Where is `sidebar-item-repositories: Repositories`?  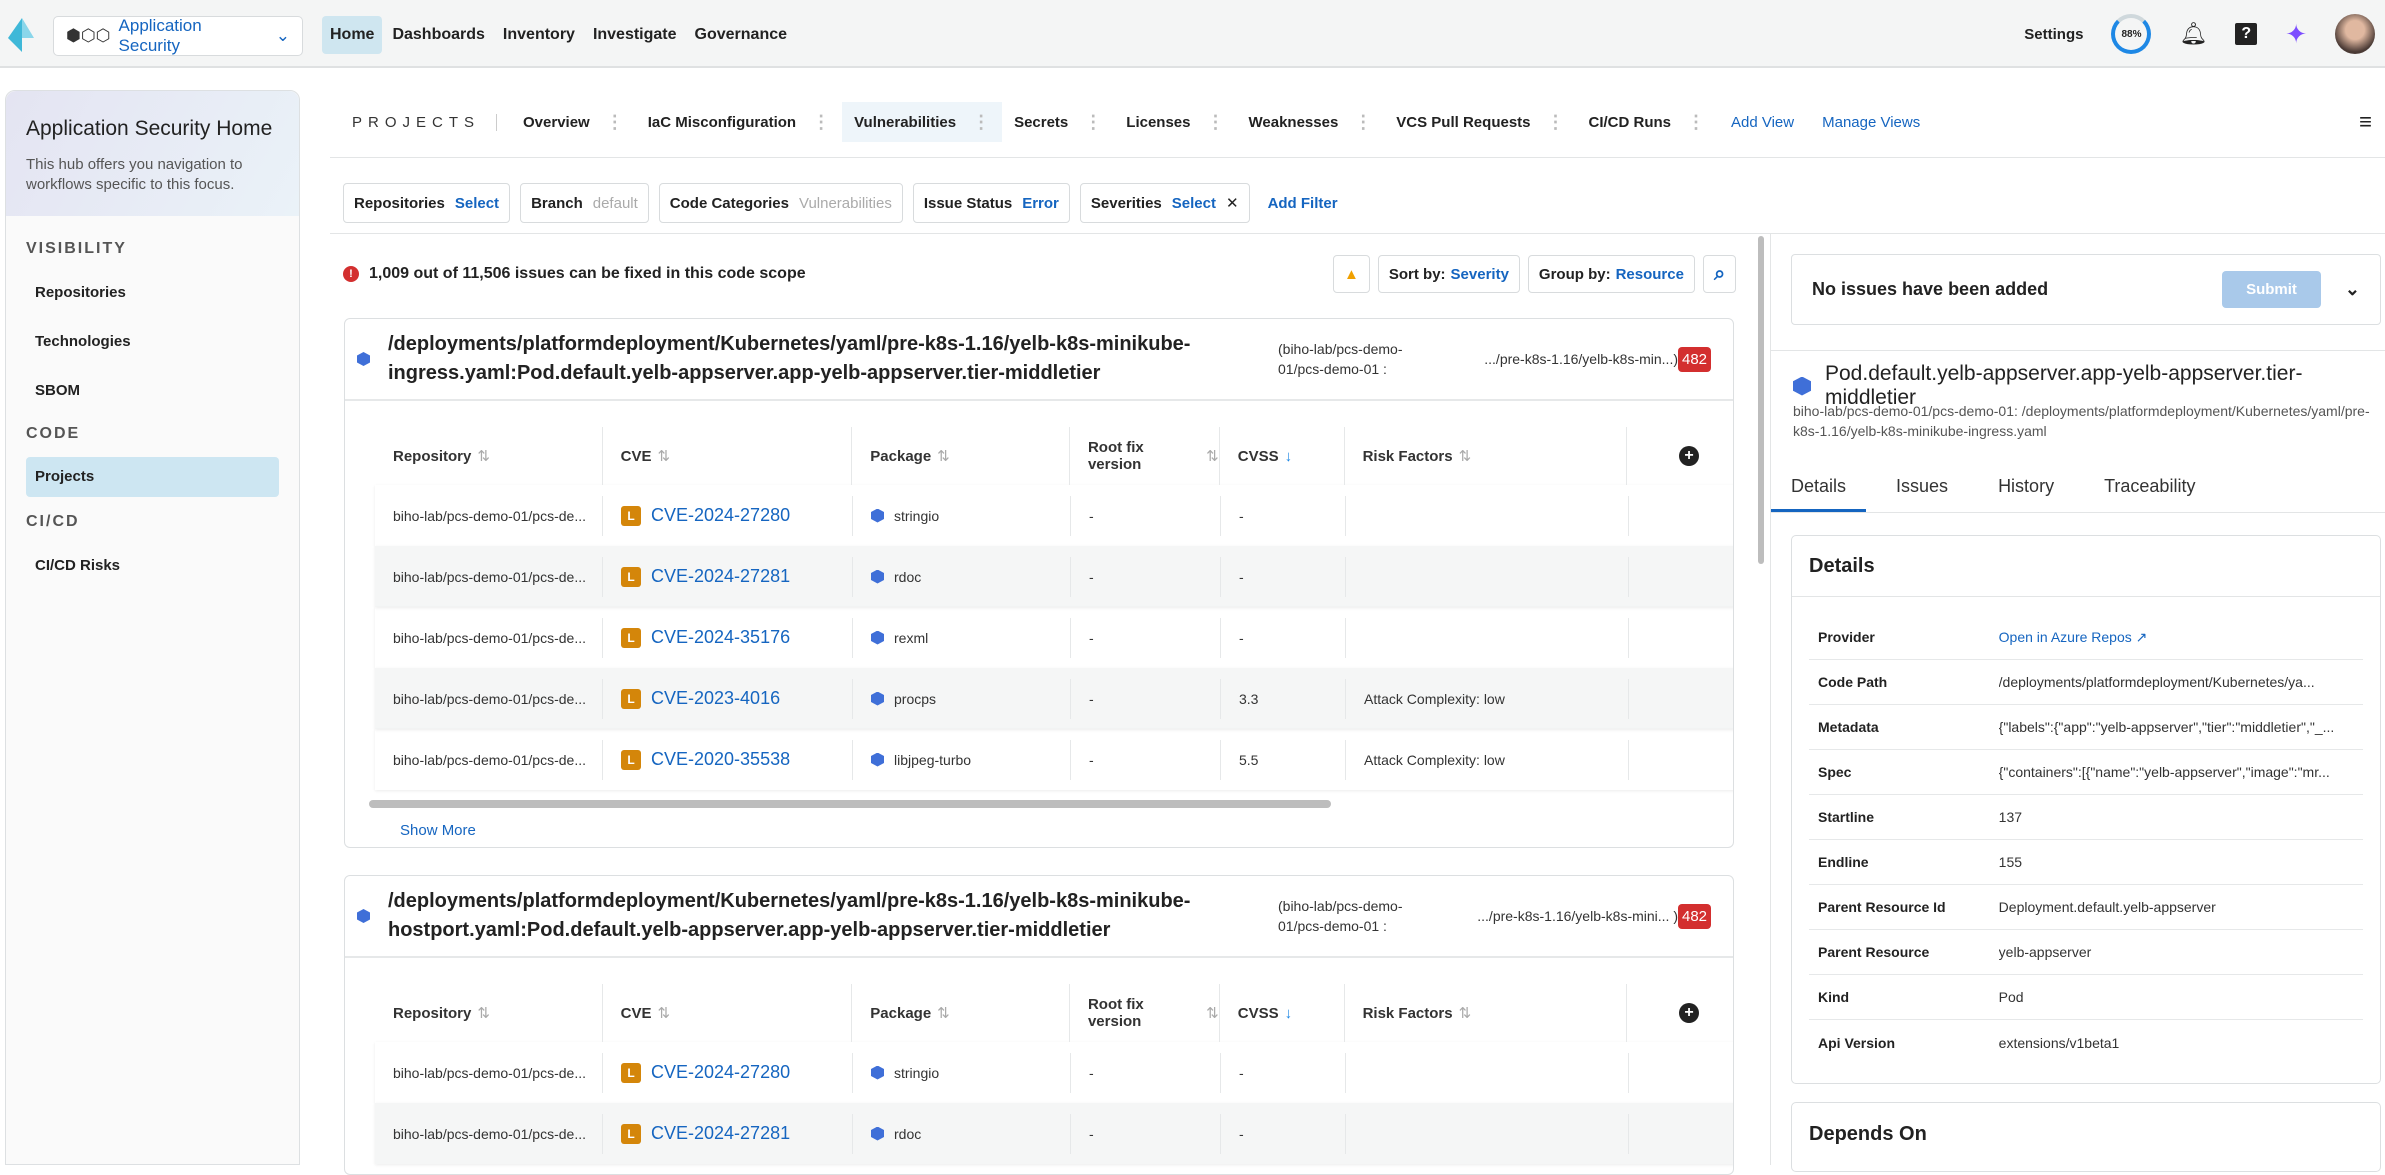
sidebar-item-repositories: Repositories is located at coordinates (80, 292).